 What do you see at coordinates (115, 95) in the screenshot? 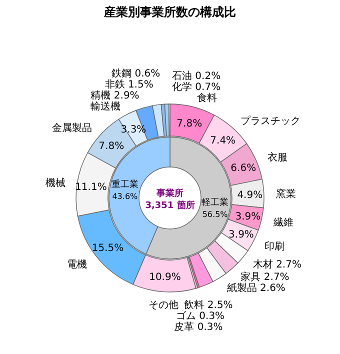
I see `slice-label: 精機 2.9%` at bounding box center [115, 95].